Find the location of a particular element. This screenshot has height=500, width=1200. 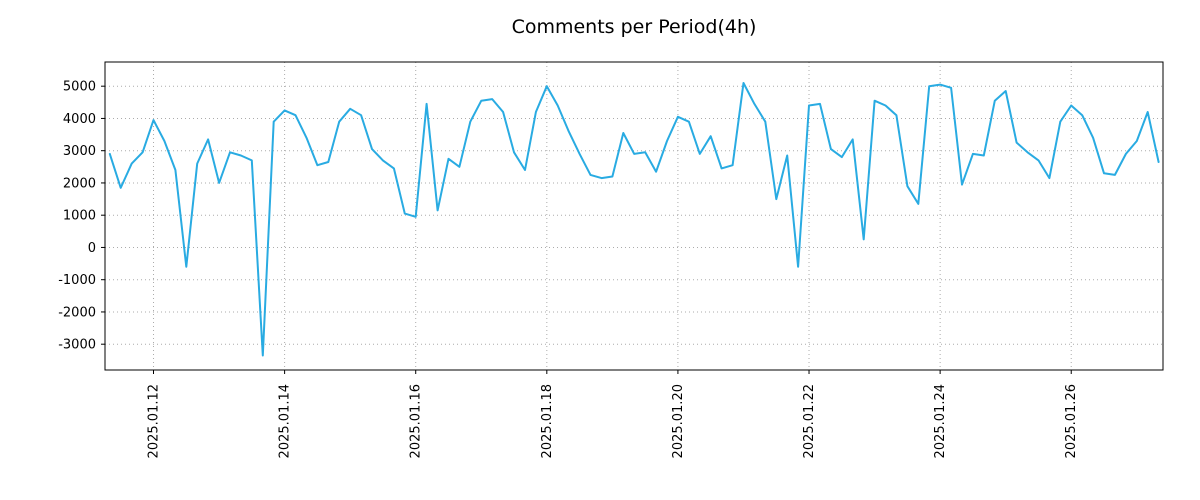

x-tick-label: 2025.01.14 is located at coordinates (285, 421).